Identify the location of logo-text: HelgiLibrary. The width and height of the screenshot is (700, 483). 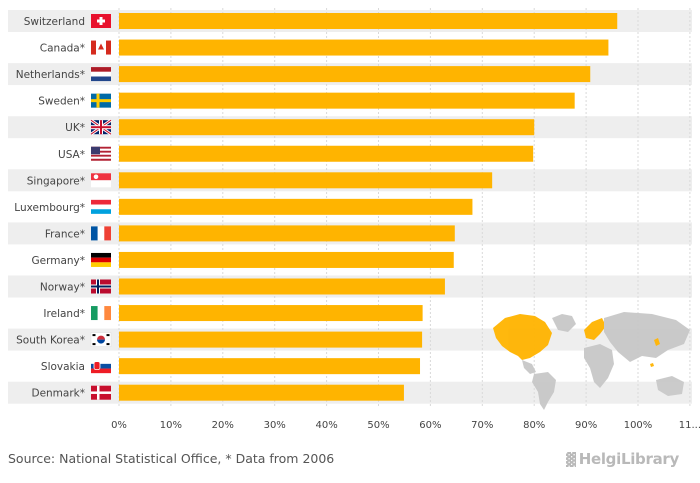
(629, 459).